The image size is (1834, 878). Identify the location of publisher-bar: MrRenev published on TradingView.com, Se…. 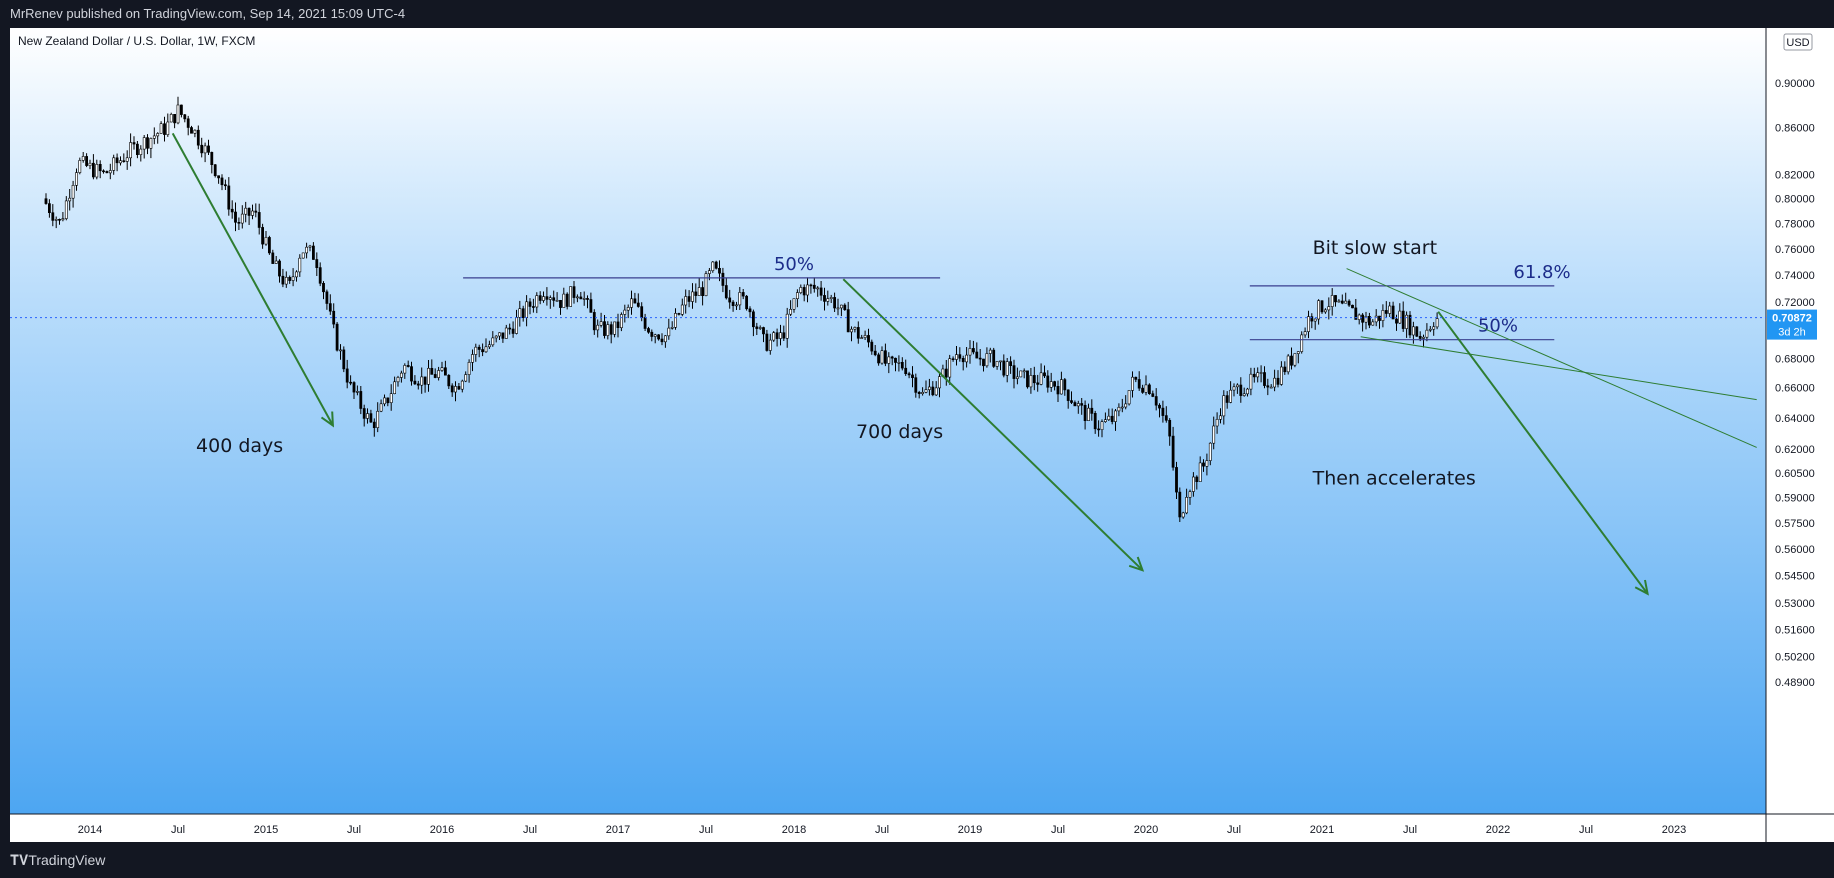
(917, 14).